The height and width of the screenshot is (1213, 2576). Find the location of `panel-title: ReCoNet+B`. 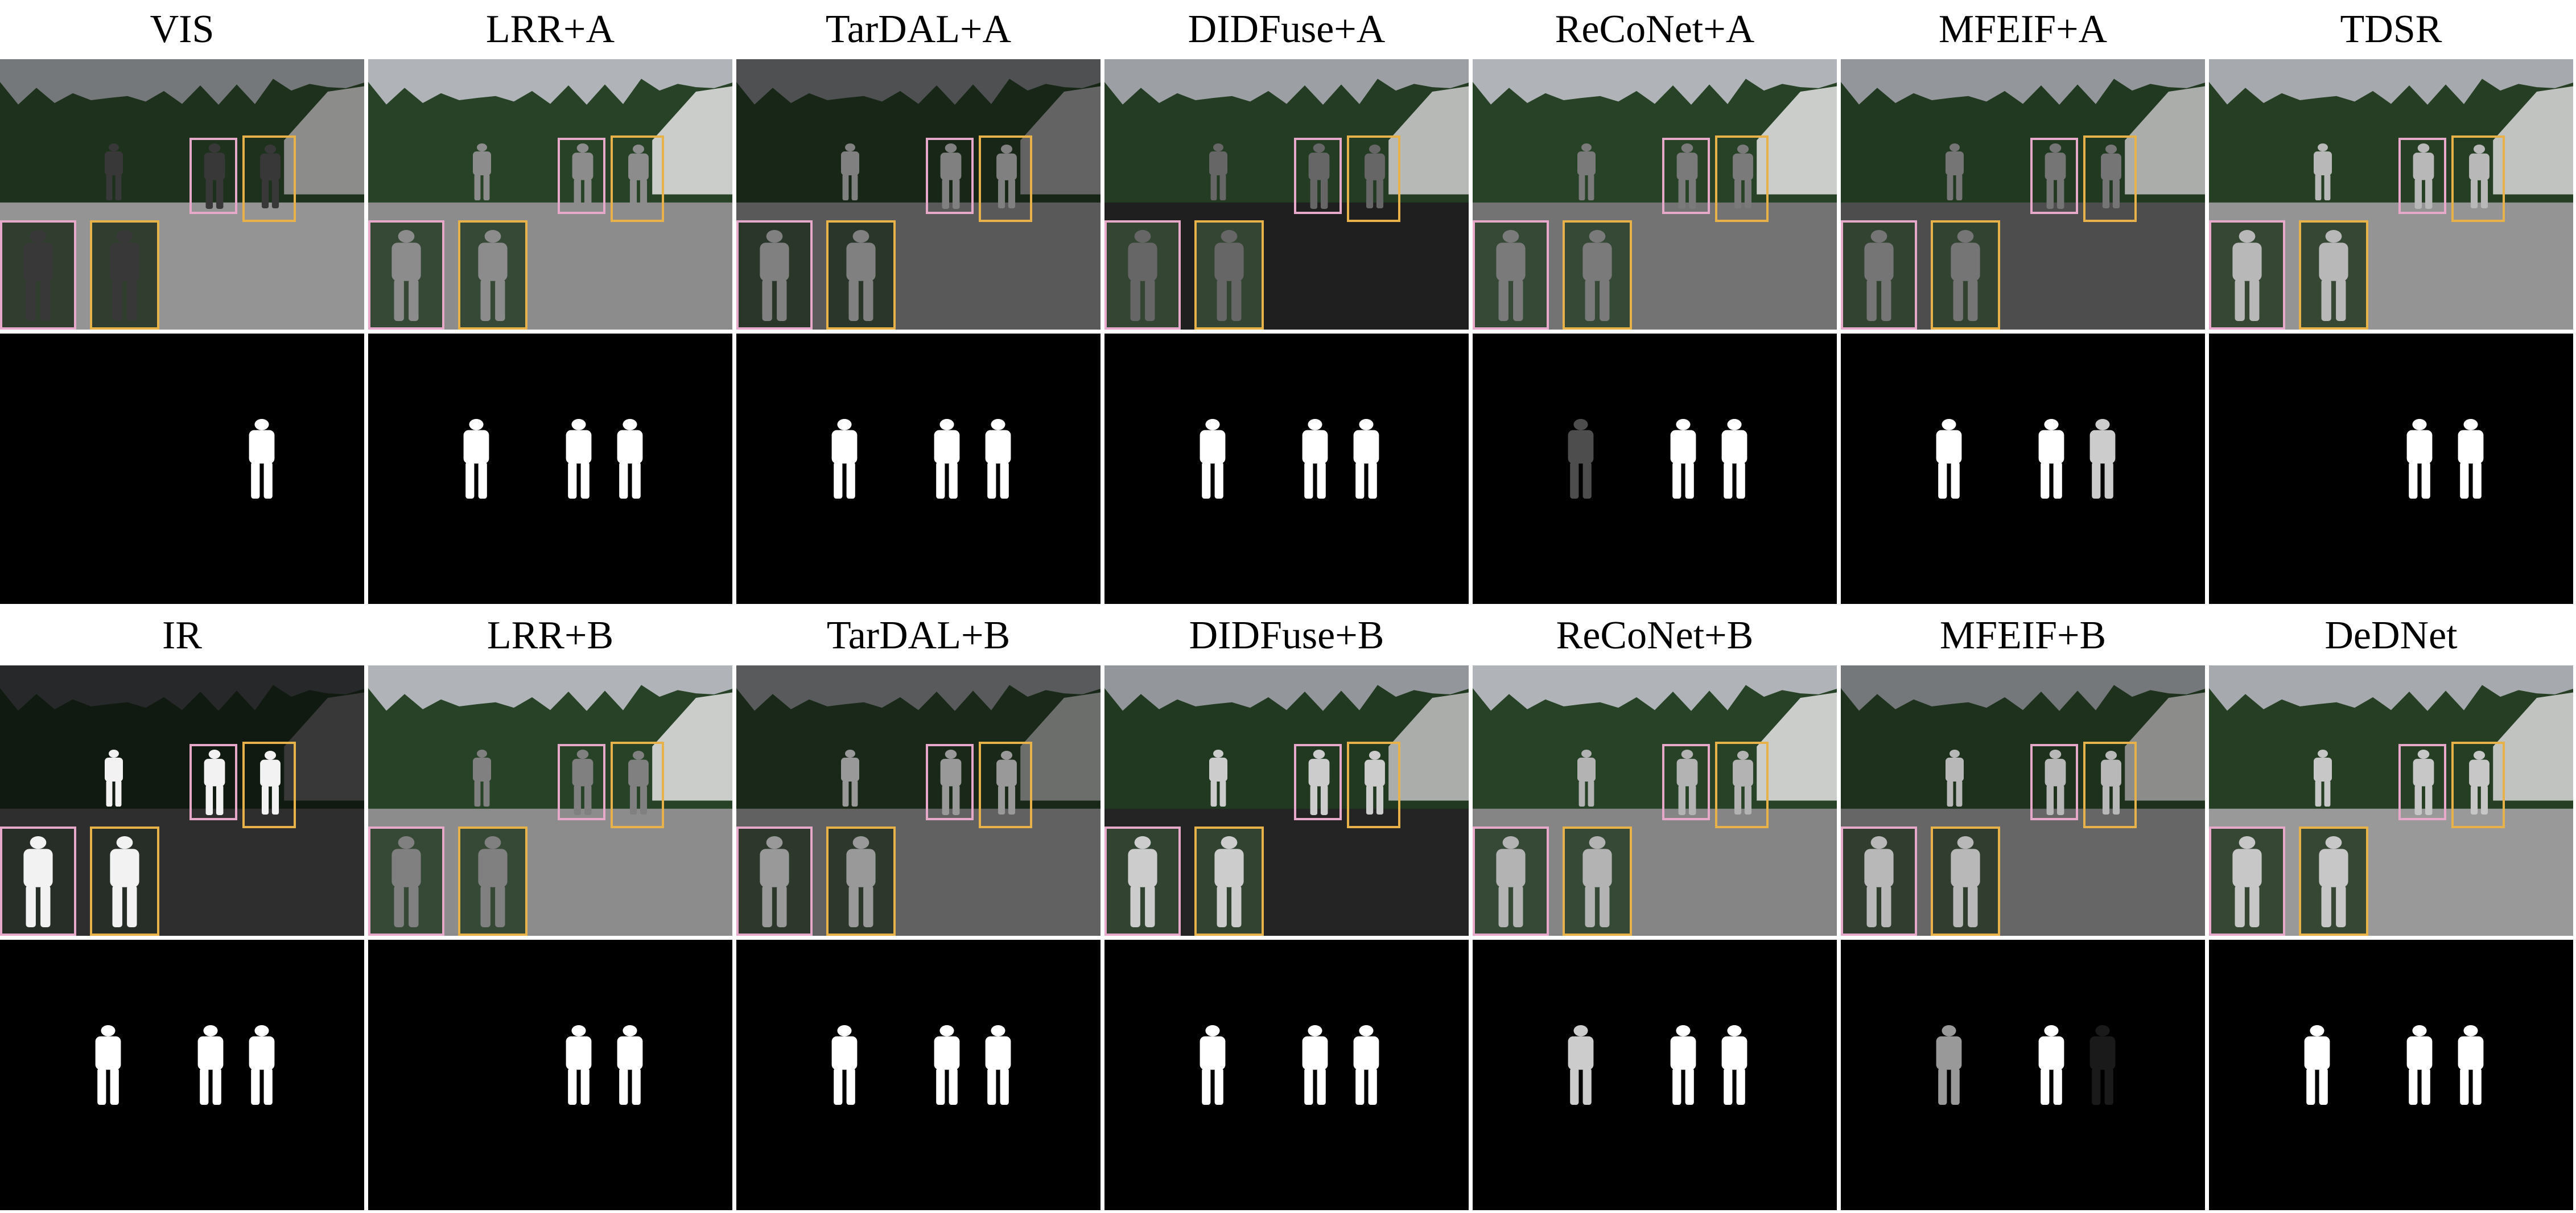

panel-title: ReCoNet+B is located at coordinates (1655, 635).